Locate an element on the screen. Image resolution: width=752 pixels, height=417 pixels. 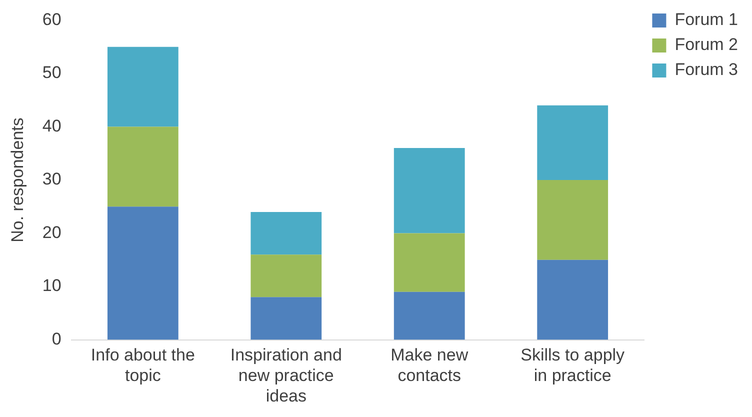
y-tick-label: 50 is located at coordinates (52, 72).